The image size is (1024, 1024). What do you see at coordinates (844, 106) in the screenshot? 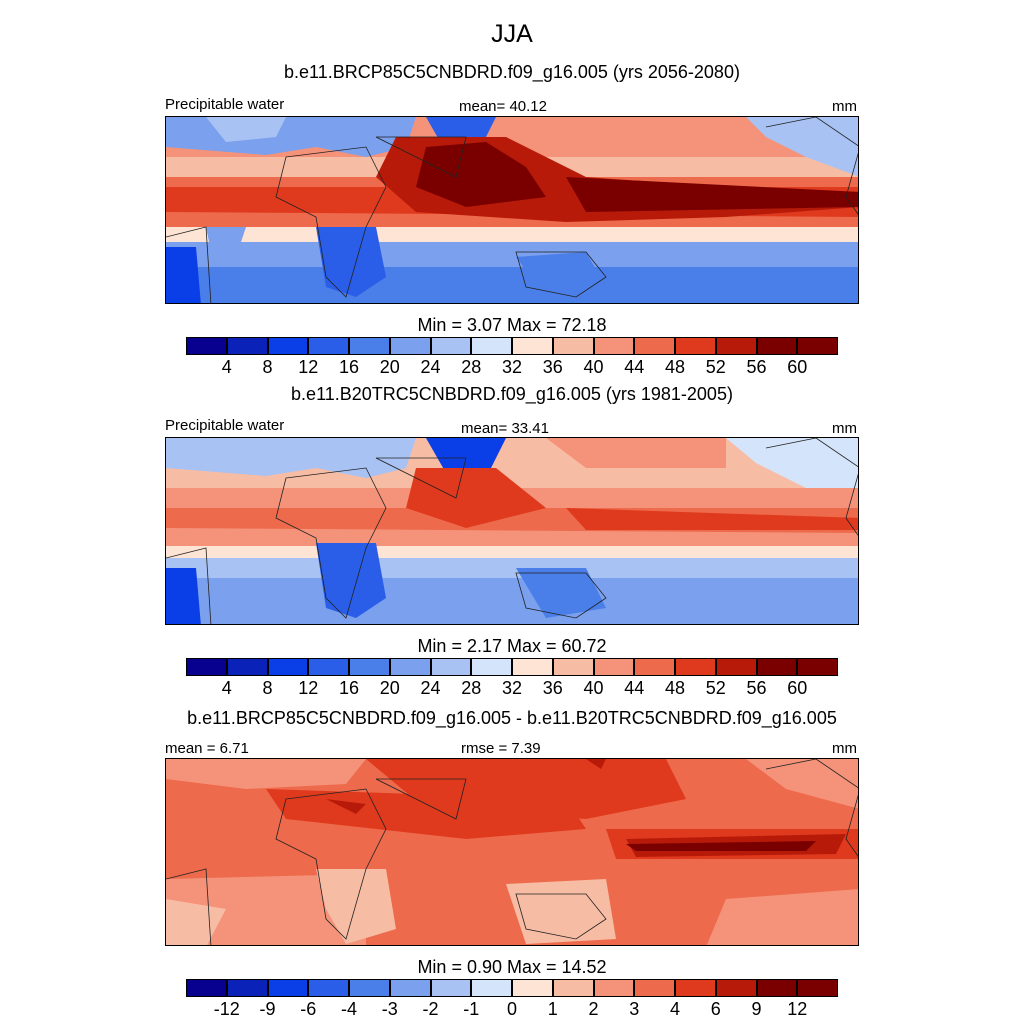
I see `panel-1-units-label: mm` at bounding box center [844, 106].